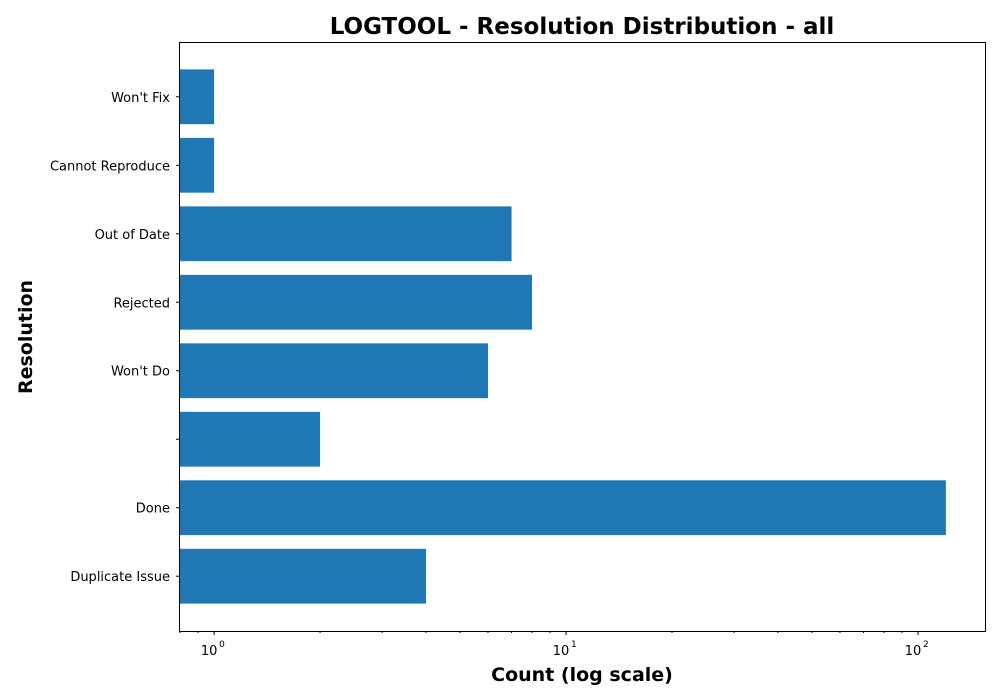 The image size is (1000, 700). What do you see at coordinates (926, 645) in the screenshot?
I see `x-tick-exponent: 2` at bounding box center [926, 645].